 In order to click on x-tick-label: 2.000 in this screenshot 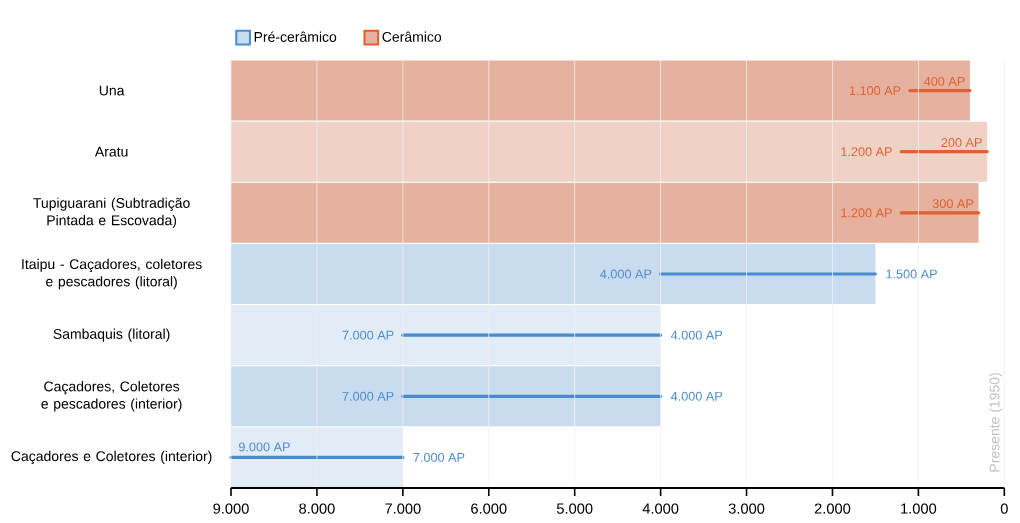, I will do `click(832, 508)`.